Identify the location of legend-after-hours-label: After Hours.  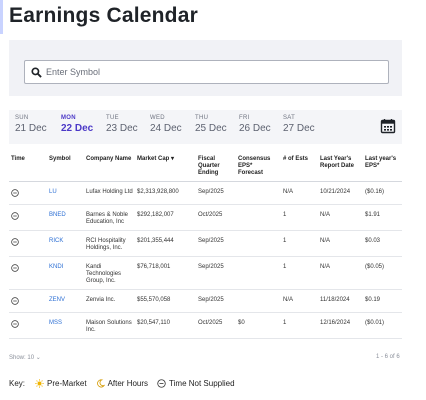
(128, 383).